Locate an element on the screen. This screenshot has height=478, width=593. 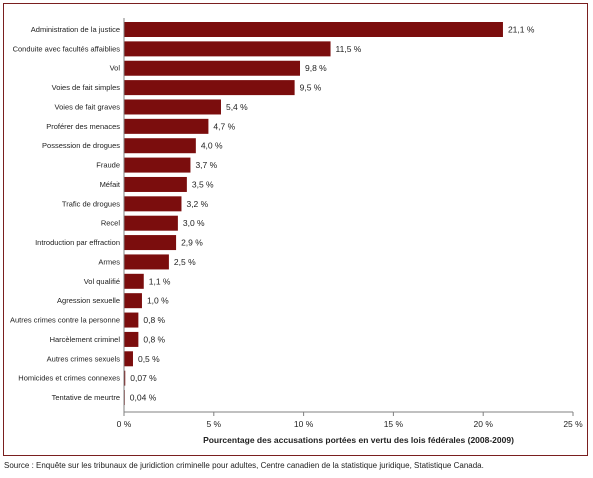
value-label: 1,1 % is located at coordinates (160, 281).